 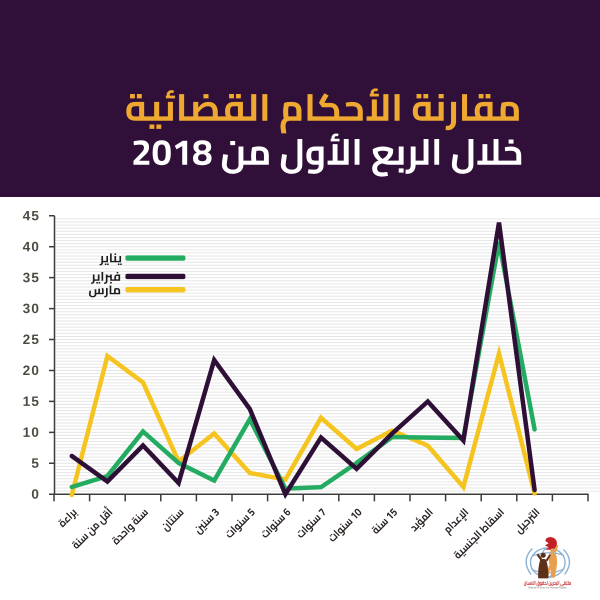 What do you see at coordinates (547, 587) in the screenshot?
I see `svg-text: Bahrain Forum for Human Rights` at bounding box center [547, 587].